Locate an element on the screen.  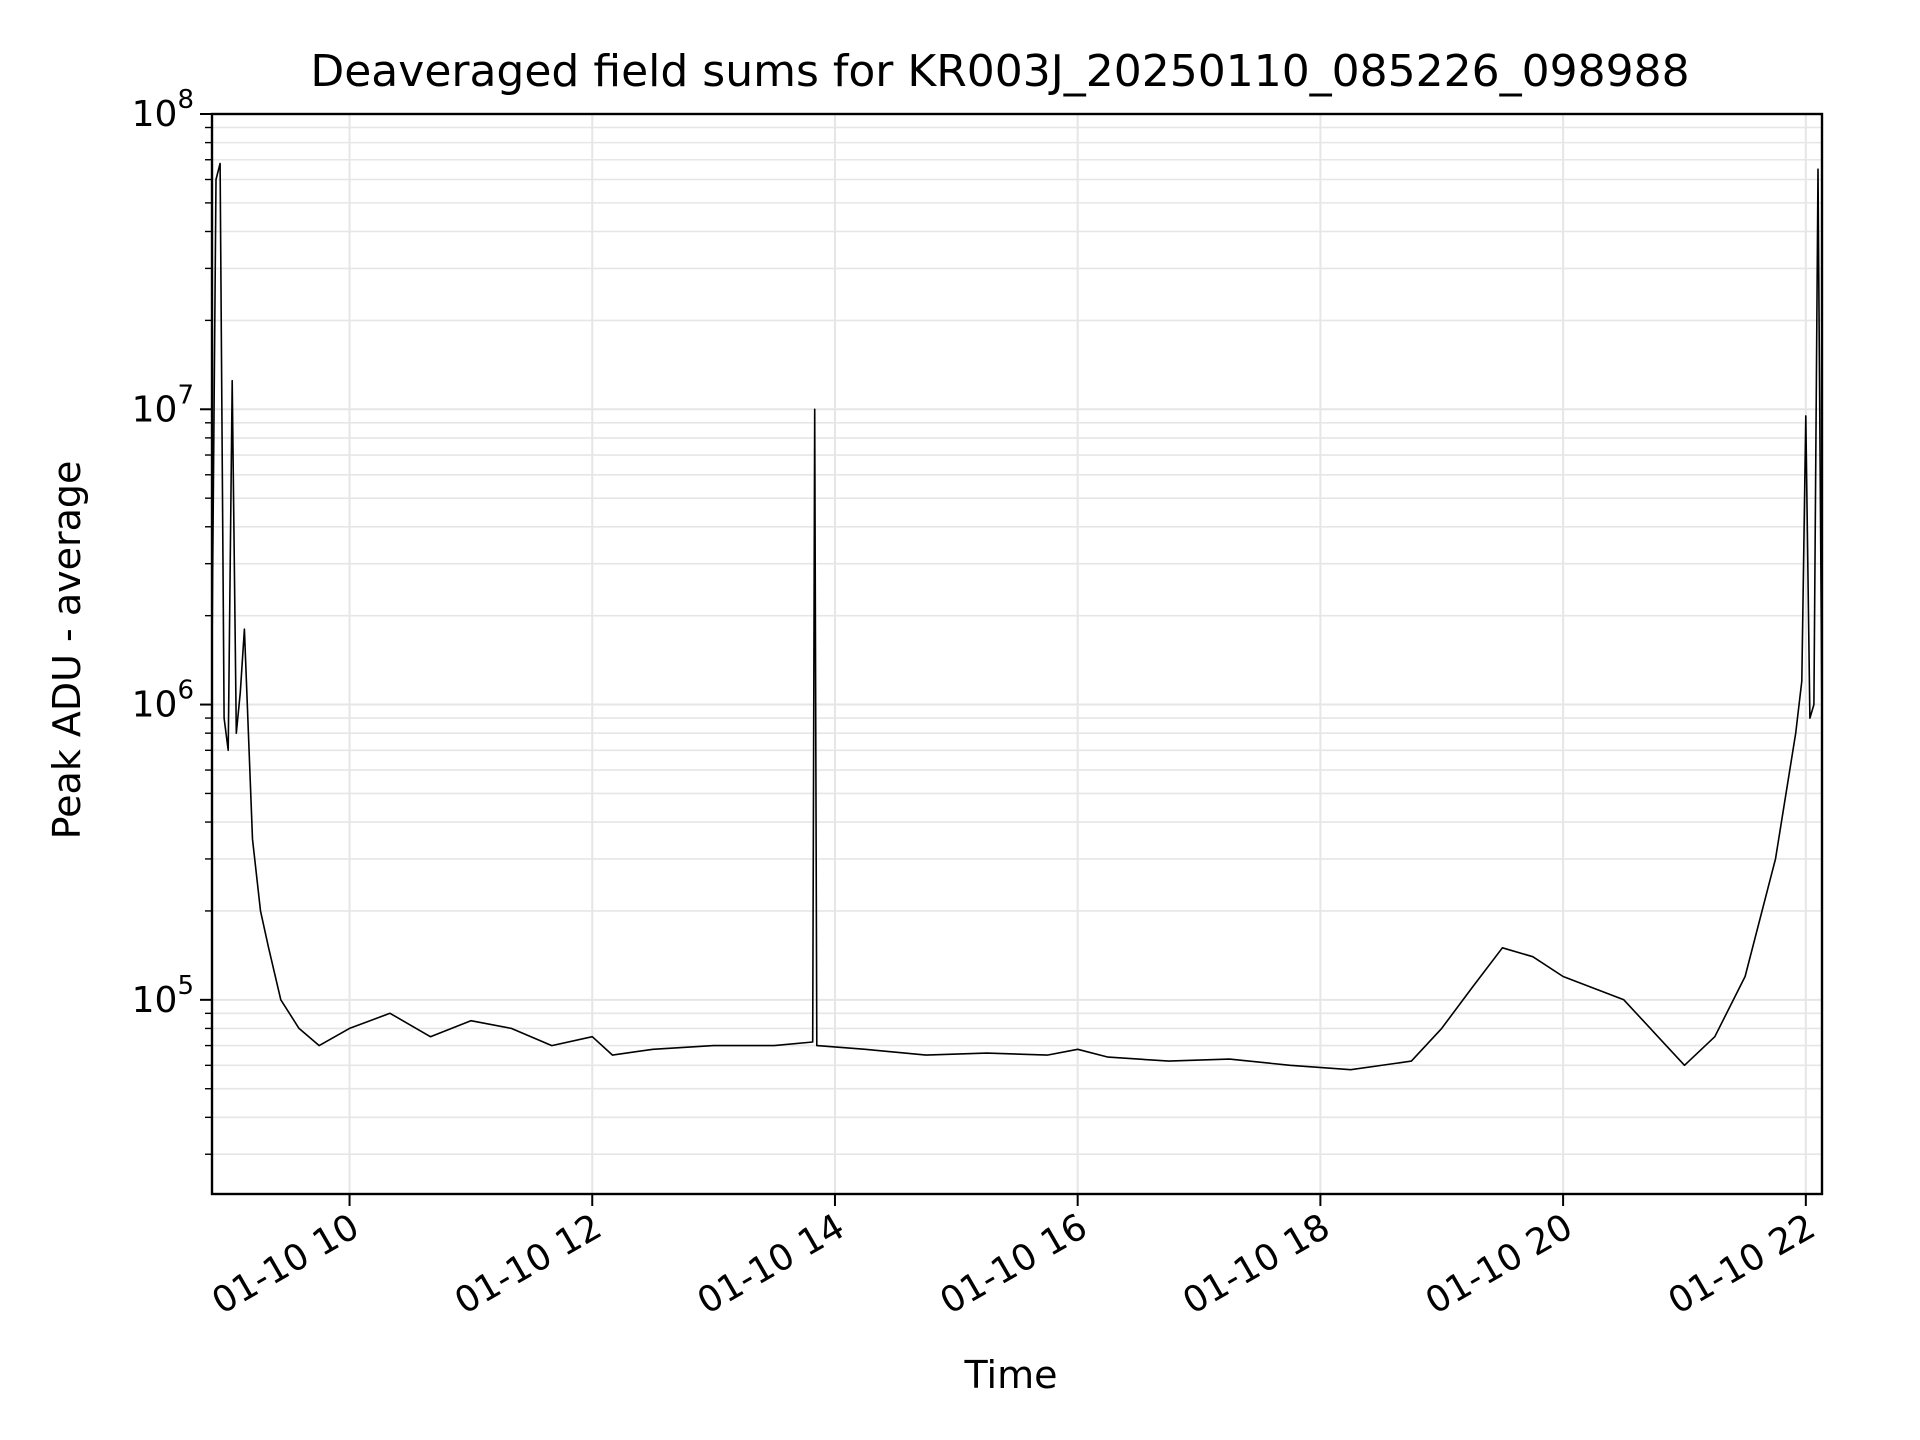
x-tick-label: 01-10 22 is located at coordinates (1742, 1264).